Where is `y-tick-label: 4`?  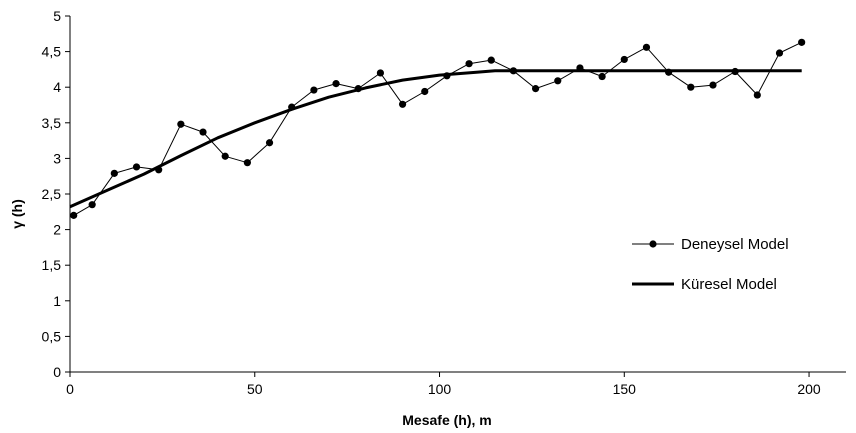 y-tick-label: 4 is located at coordinates (57, 87).